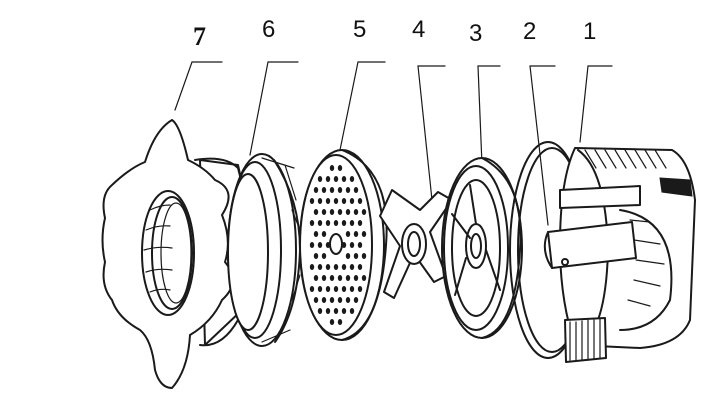 The width and height of the screenshot is (712, 400). Describe the element at coordinates (338, 245) in the screenshot. I see `plate-holes` at that location.